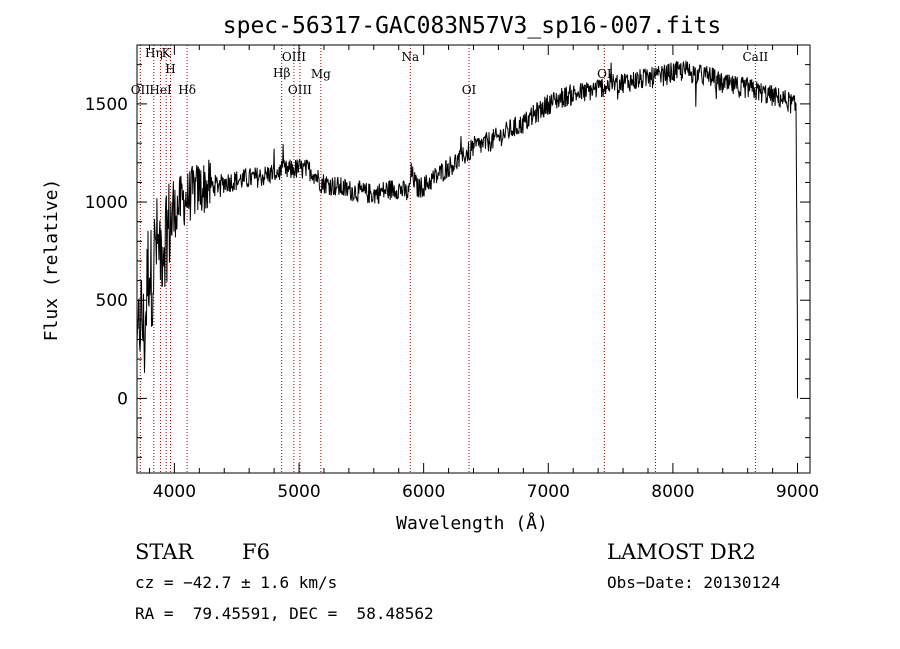  Describe the element at coordinates (672, 492) in the screenshot. I see `x-tick-label: 8000` at that location.